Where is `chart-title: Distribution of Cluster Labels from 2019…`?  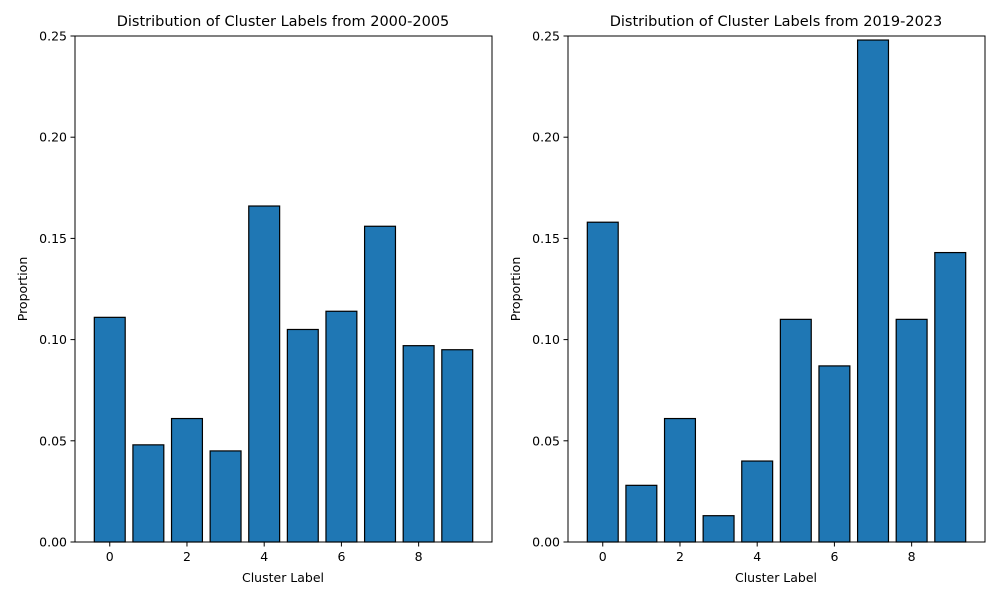
chart-title: Distribution of Cluster Labels from 2019… is located at coordinates (776, 22).